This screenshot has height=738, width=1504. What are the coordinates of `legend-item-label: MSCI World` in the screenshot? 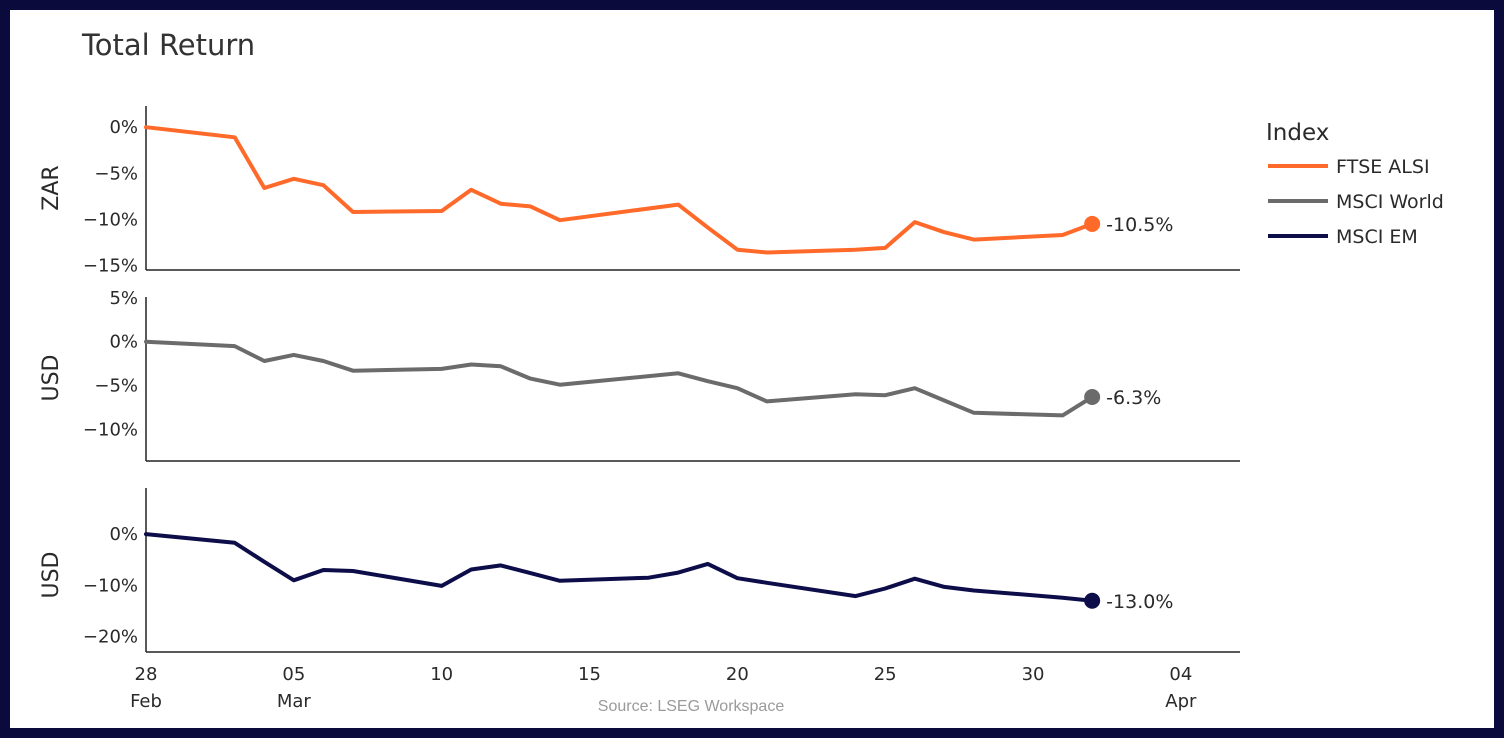 It's located at (1390, 202).